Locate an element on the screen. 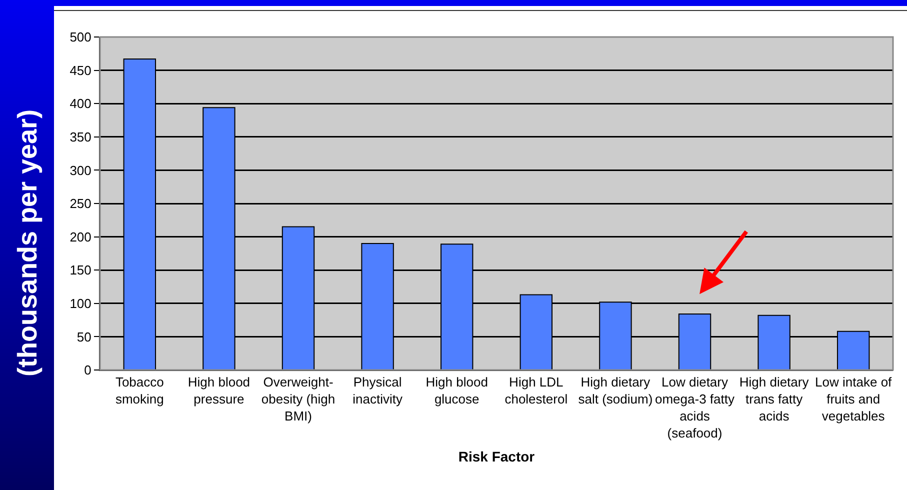 This screenshot has height=490, width=907. x-tick-label: High LDL cholesterol is located at coordinates (536, 390).